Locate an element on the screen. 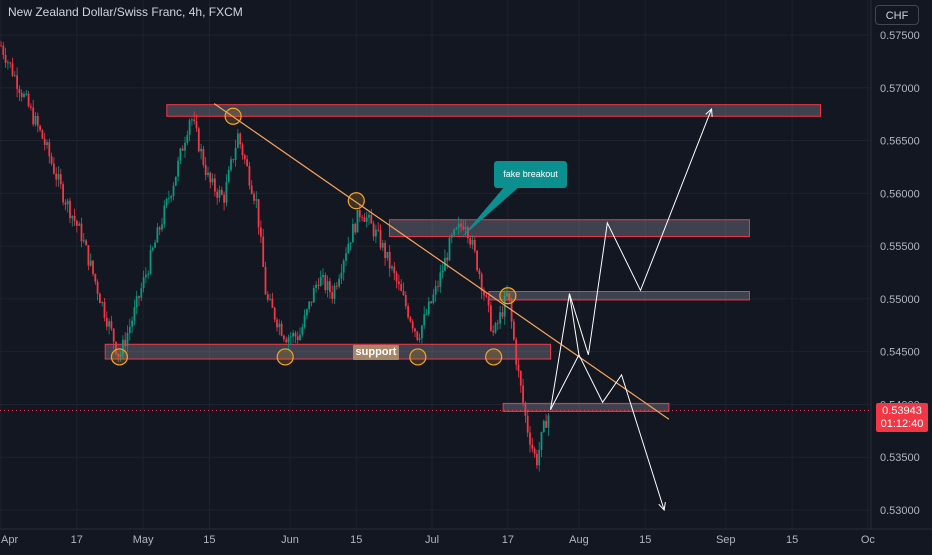 Image resolution: width=932 pixels, height=555 pixels. support-label: support is located at coordinates (376, 352).